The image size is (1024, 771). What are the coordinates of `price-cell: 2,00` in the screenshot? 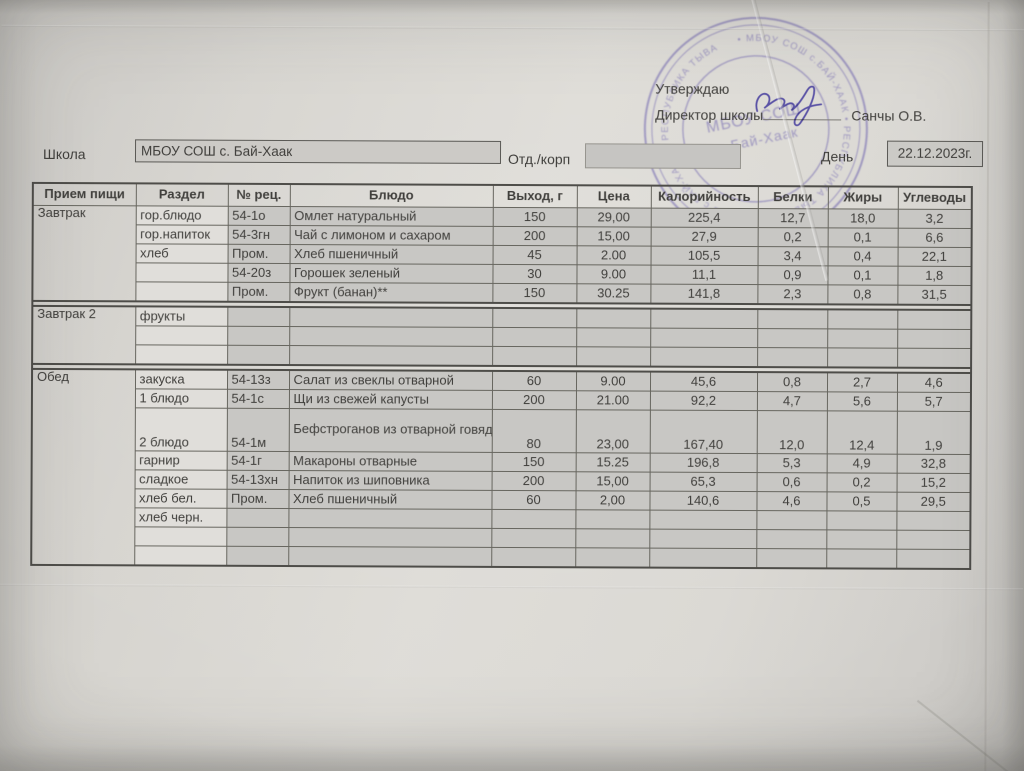 It's located at (612, 500).